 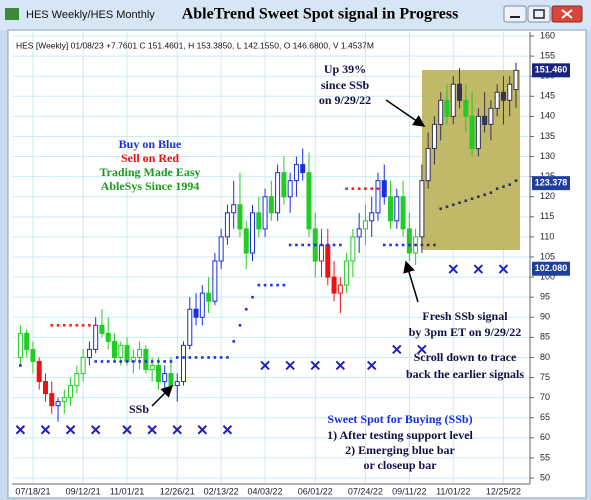 What do you see at coordinates (90, 15) in the screenshot?
I see `window-title: HES Weekly/HES Monthly` at bounding box center [90, 15].